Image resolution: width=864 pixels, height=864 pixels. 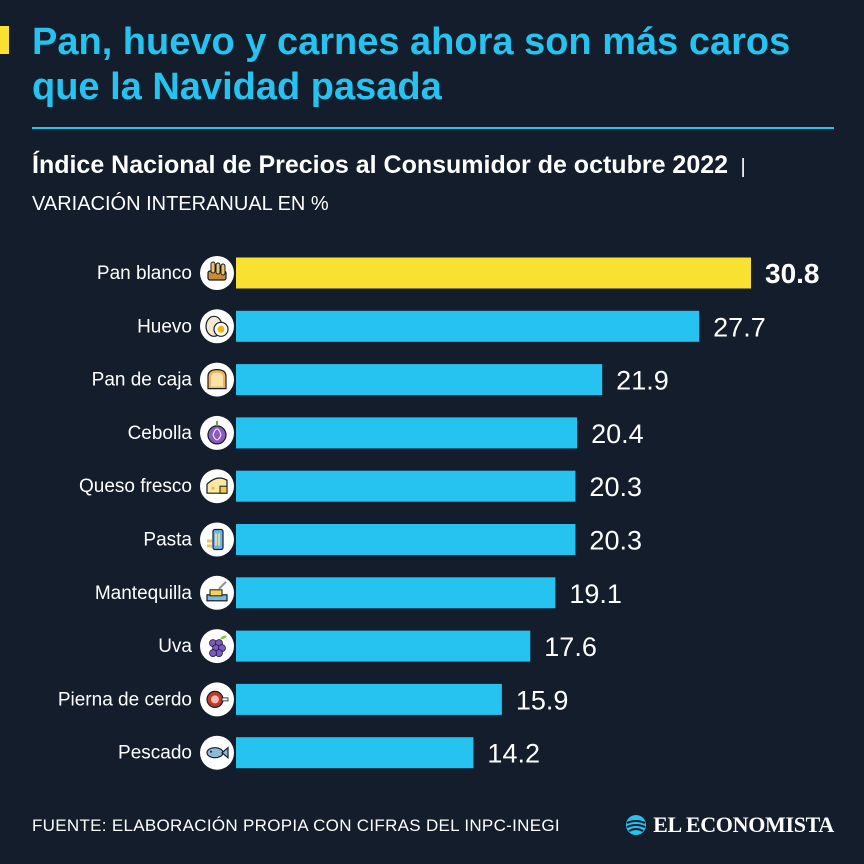 I want to click on value-label: 17.6, so click(x=570, y=647).